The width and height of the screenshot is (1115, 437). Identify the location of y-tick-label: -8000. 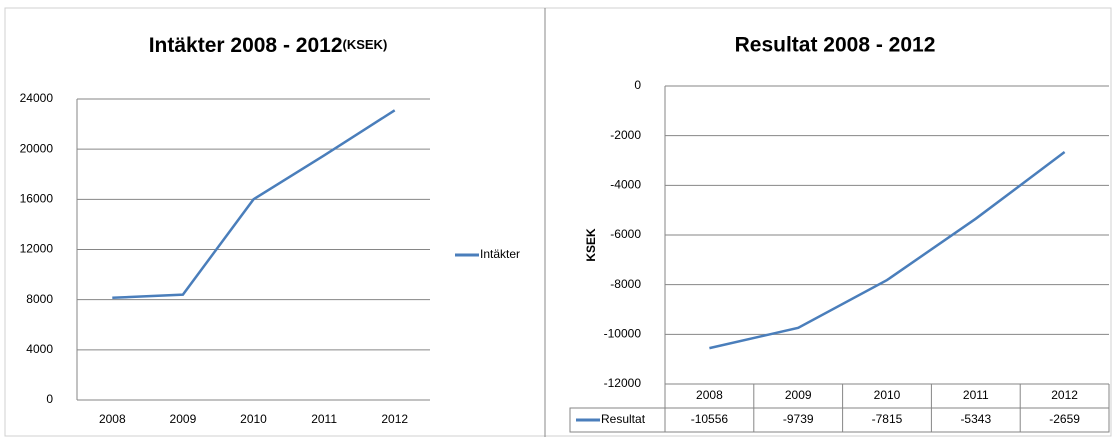
(625, 284).